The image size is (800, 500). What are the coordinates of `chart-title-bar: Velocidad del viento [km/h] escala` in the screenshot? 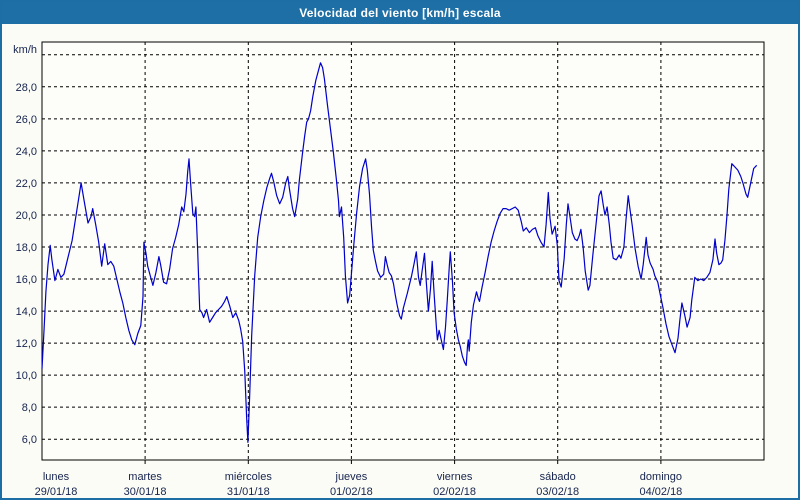 It's located at (400, 13).